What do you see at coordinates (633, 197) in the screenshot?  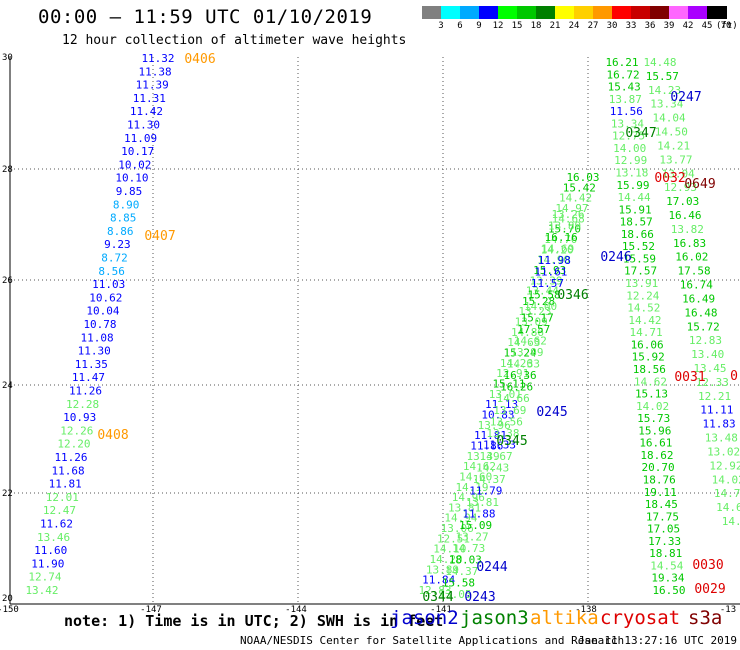 I see `swh-reading-right-track-a: 14.44` at bounding box center [633, 197].